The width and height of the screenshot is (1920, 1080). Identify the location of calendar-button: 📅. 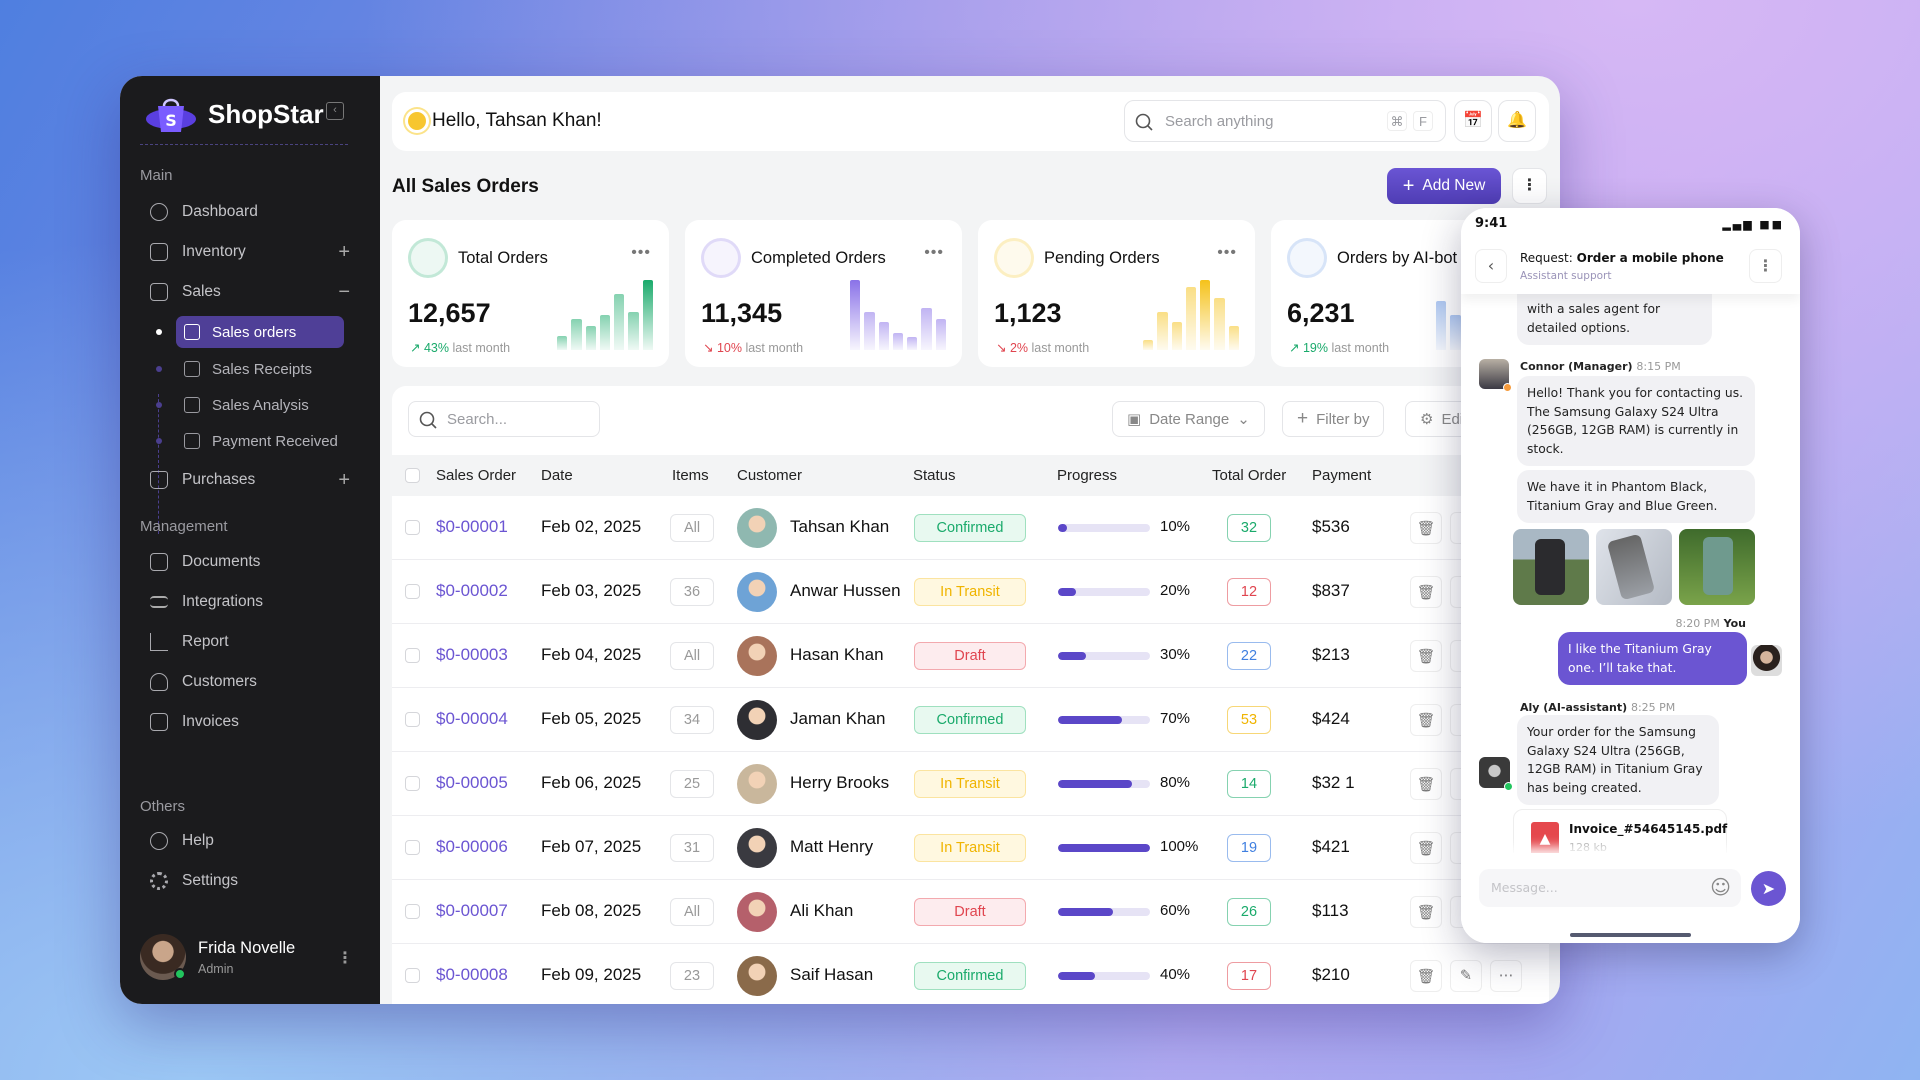
(1473, 121).